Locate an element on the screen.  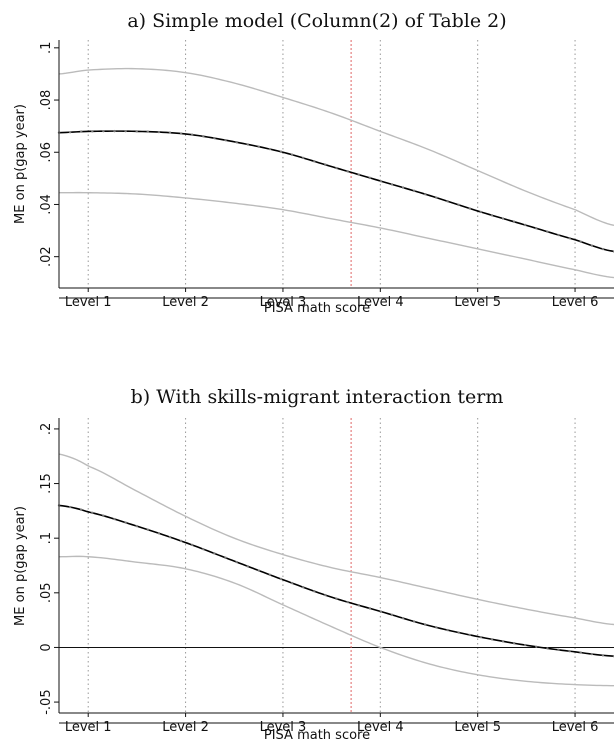
y-tick-label: -.05 is located at coordinates (46, 701).